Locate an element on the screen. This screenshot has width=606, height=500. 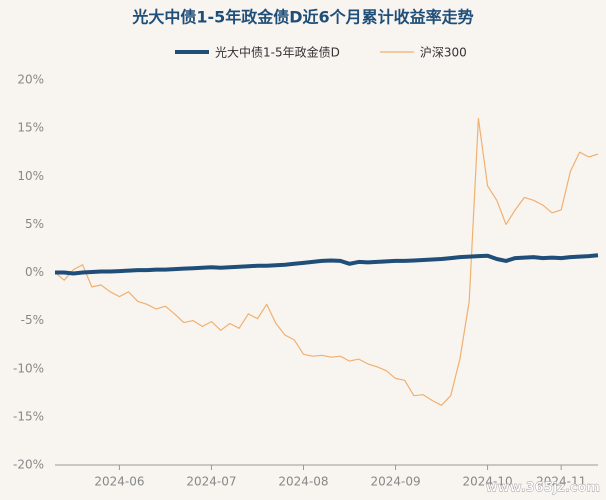
x-tick-label: 2024-08 is located at coordinates (303, 482).